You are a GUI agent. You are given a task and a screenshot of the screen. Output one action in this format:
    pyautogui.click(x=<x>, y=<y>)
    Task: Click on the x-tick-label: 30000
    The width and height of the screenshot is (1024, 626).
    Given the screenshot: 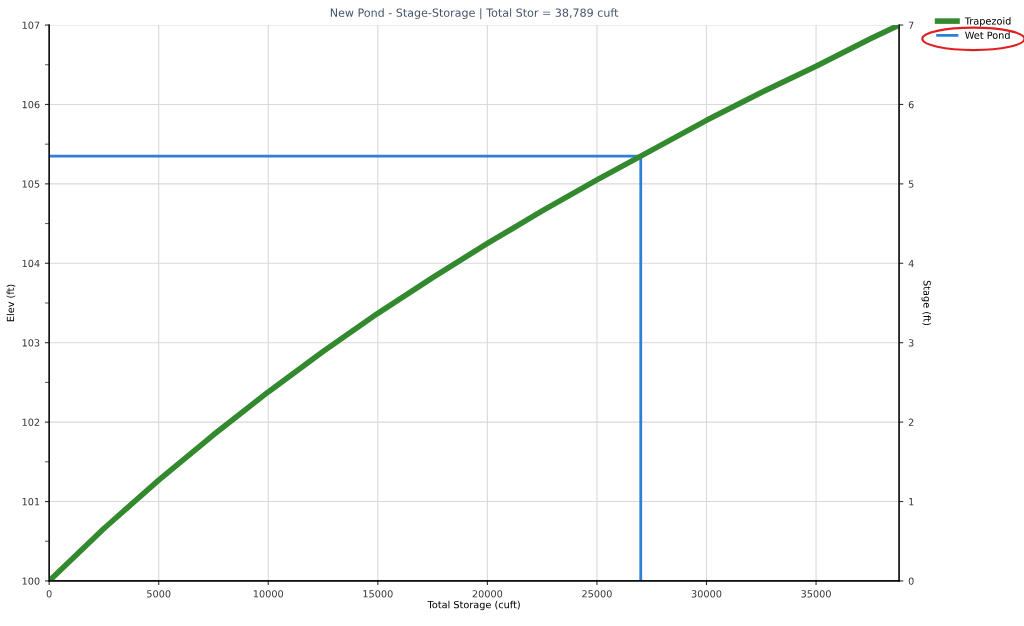 What is the action you would take?
    pyautogui.click(x=706, y=594)
    